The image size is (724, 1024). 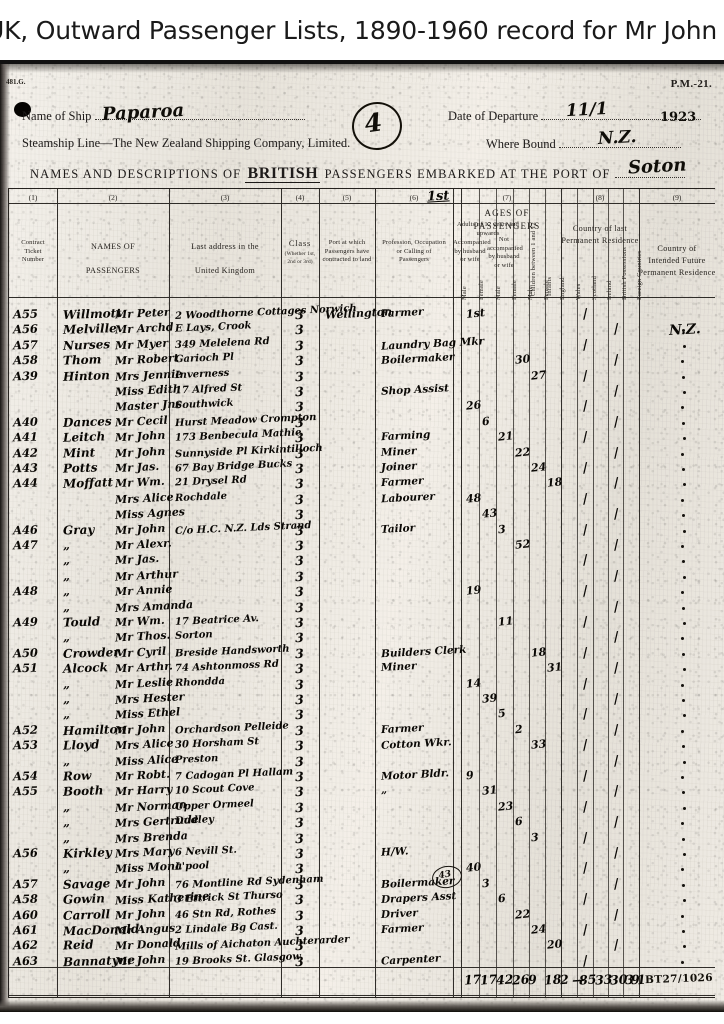 I want to click on row-age: 21, so click(x=505, y=436).